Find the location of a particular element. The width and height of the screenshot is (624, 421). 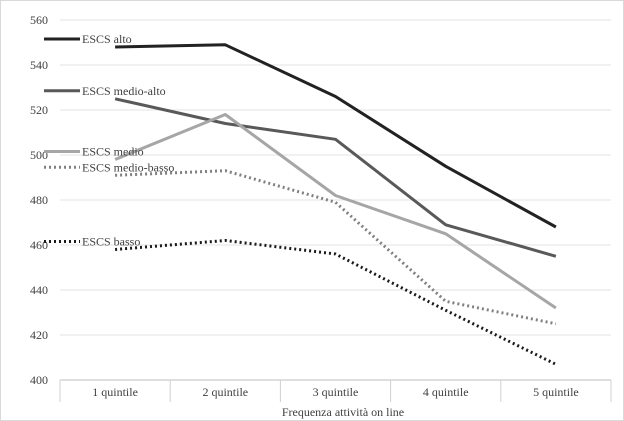

y-tick-label: 460 is located at coordinates (39, 245).